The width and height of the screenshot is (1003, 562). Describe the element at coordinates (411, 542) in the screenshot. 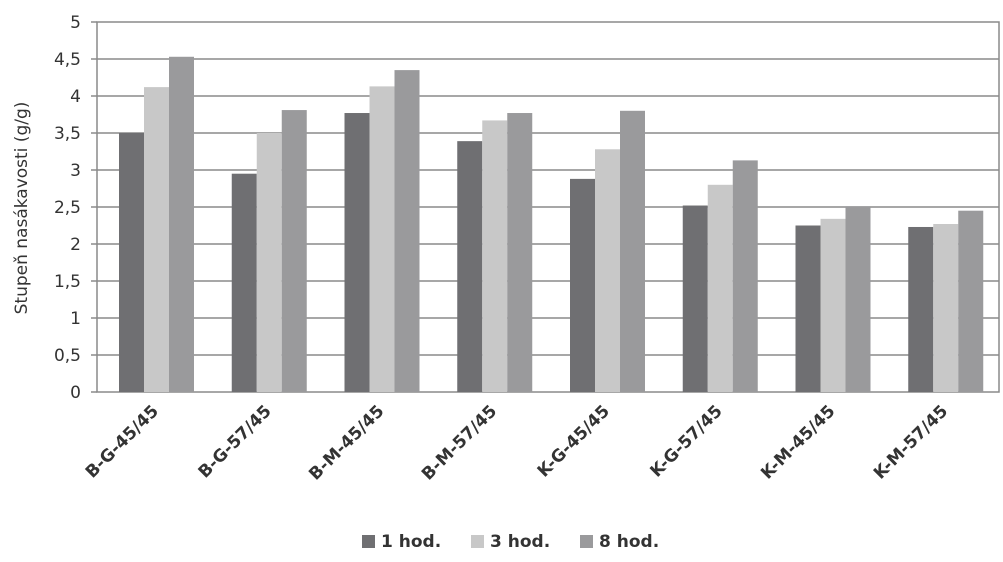

I see `legend-label: 1 hod.` at that location.